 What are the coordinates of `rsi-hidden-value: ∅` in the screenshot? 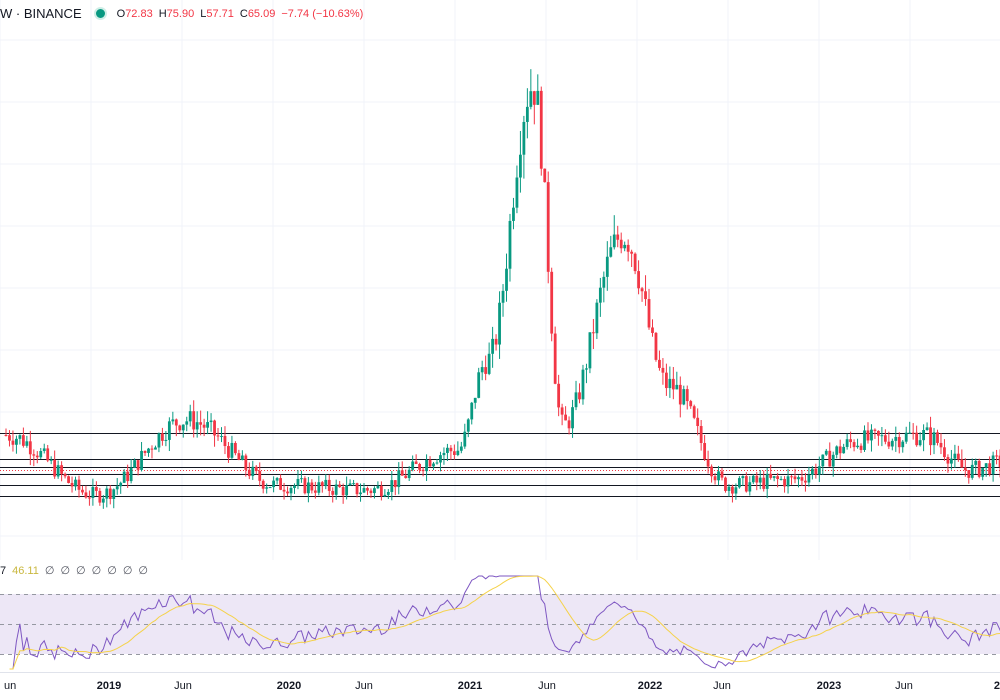 It's located at (127, 571).